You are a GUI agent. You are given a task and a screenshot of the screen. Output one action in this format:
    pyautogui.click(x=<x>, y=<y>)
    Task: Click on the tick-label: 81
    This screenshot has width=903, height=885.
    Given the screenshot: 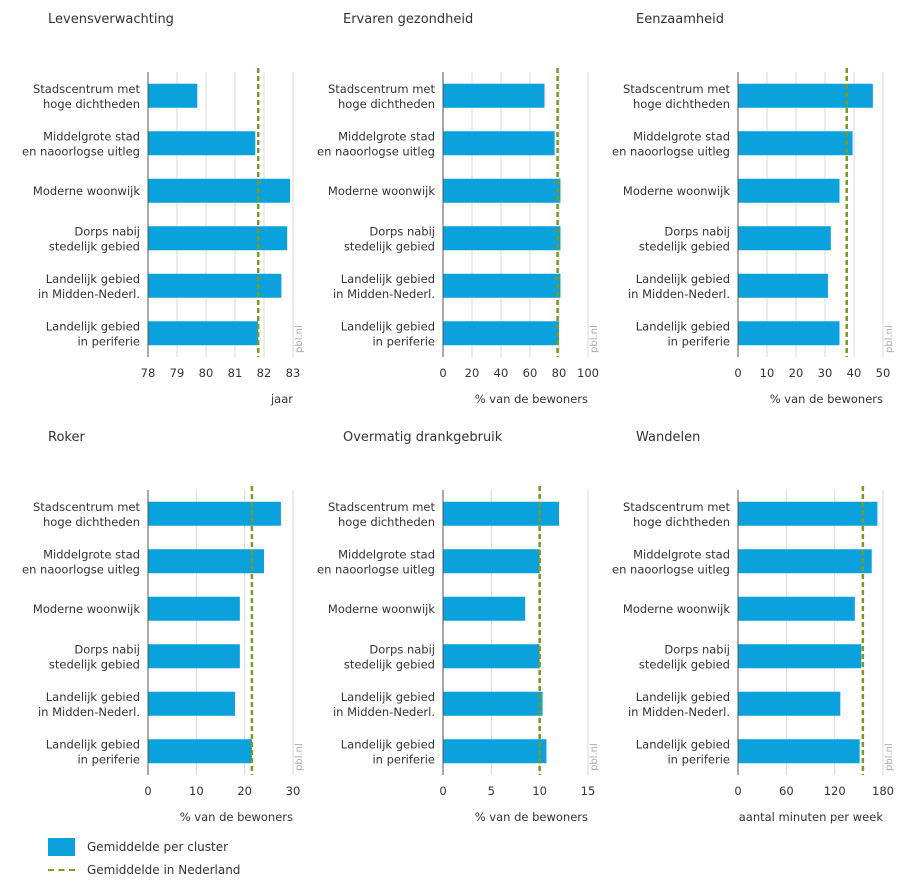 What is the action you would take?
    pyautogui.click(x=235, y=373)
    